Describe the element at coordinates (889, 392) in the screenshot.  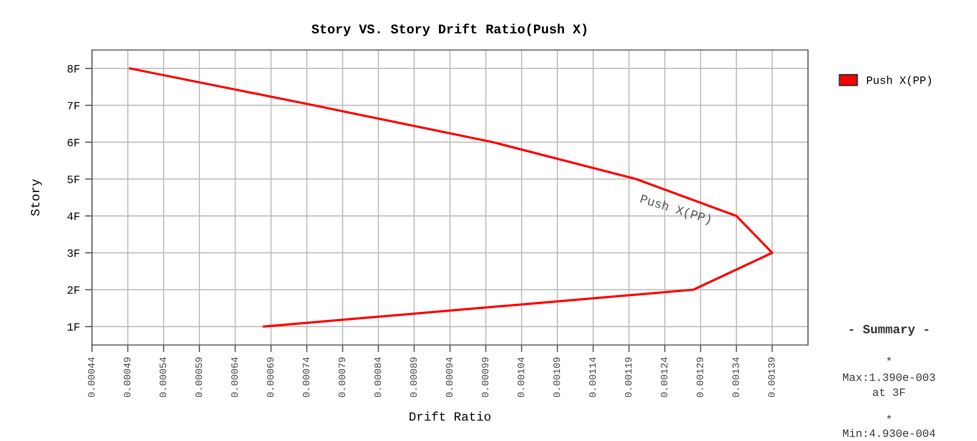
I see `text: at 3F` at that location.